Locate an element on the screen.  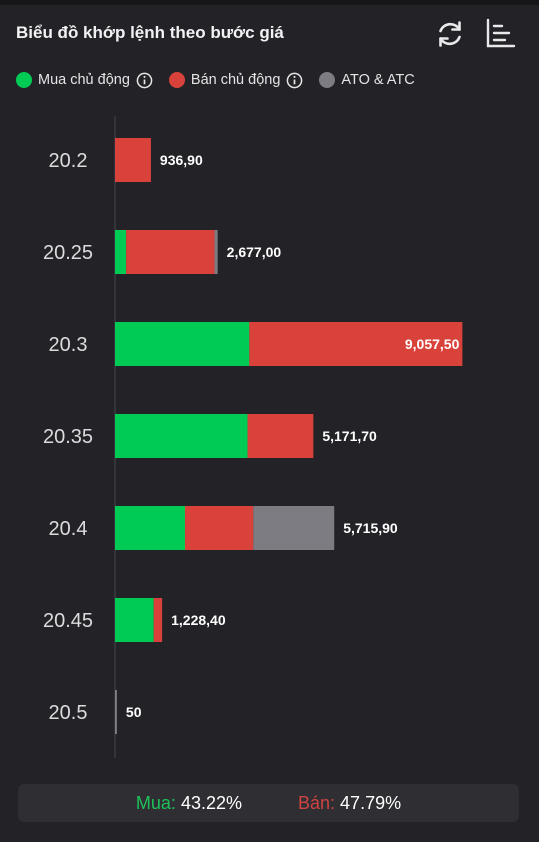
legend-label-buy: Mua chủ động is located at coordinates (84, 80).